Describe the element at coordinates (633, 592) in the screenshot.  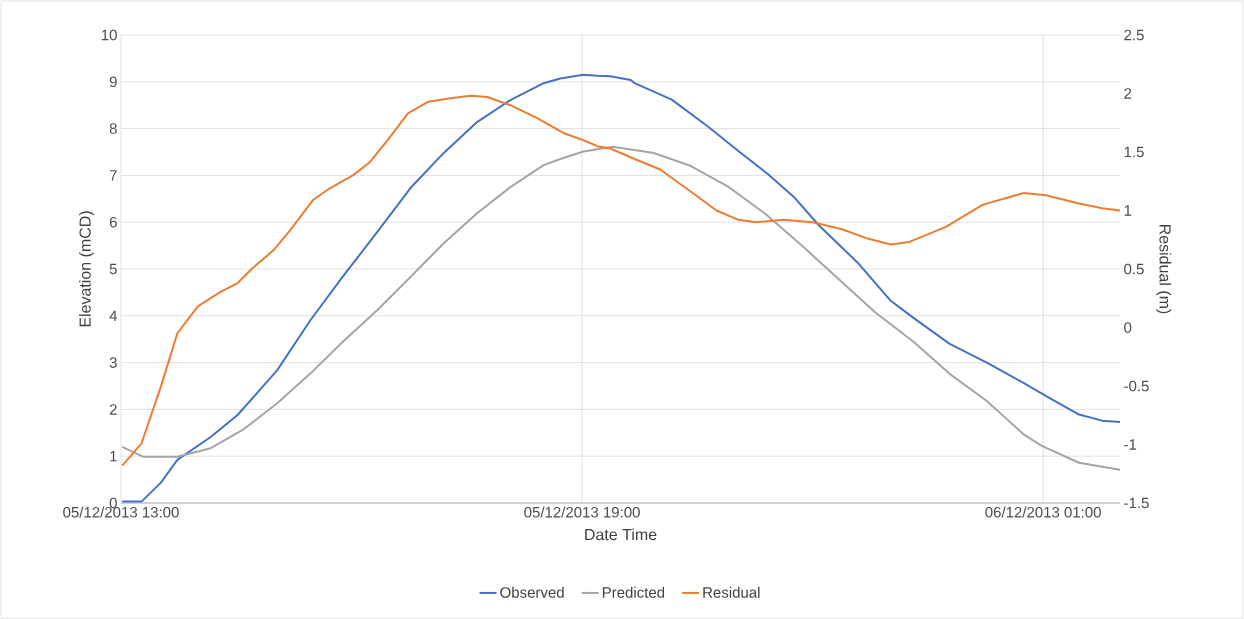
I see `legend-label: Predicted` at that location.